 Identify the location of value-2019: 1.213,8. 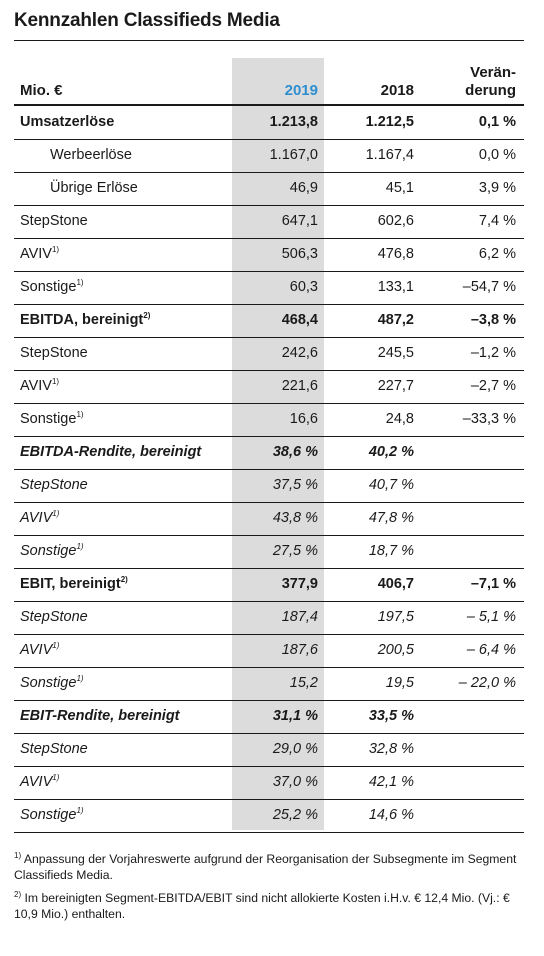
(293, 122).